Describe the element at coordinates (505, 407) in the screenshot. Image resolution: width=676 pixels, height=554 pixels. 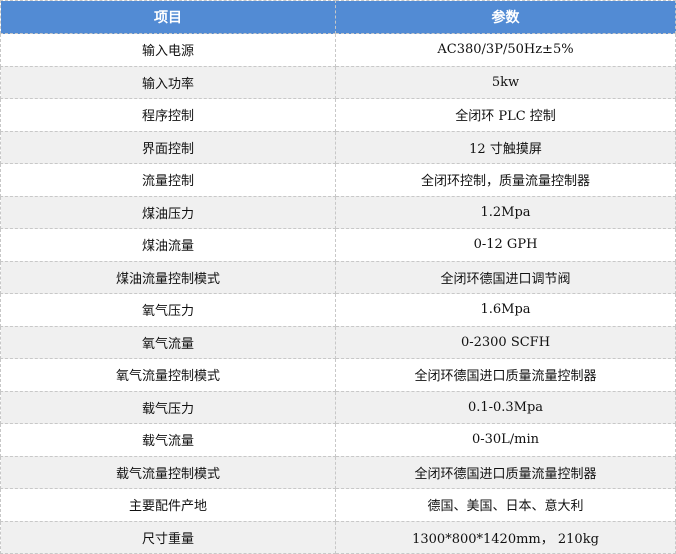
I see `cell-param: 0.1-0.3Mpa` at that location.